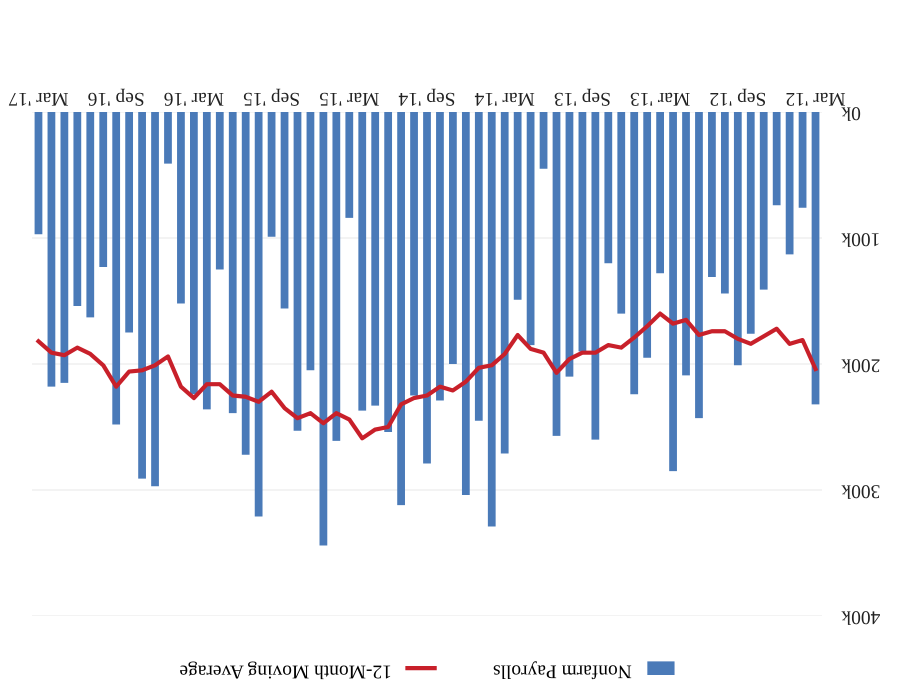 This screenshot has width=908, height=695. I want to click on x-tick-label: Mar '13, so click(660, 99).